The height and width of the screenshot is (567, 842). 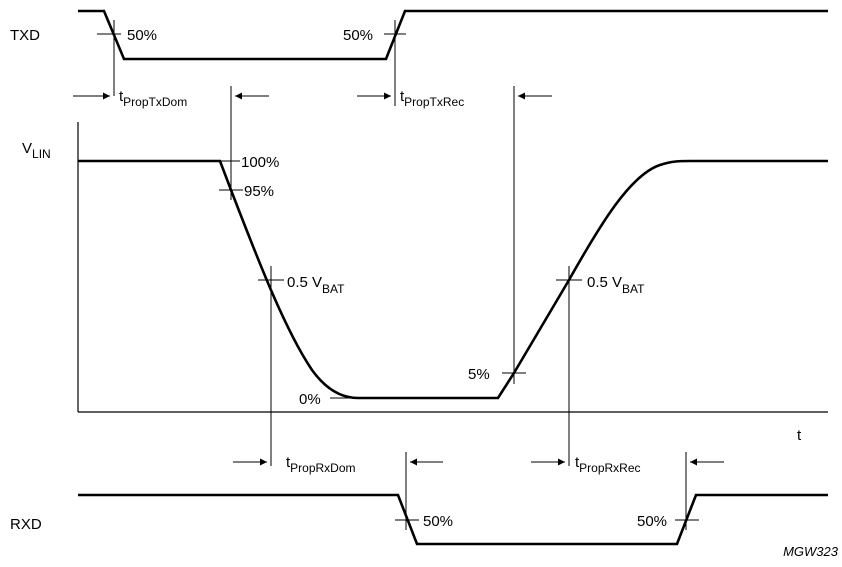 What do you see at coordinates (142, 35) in the screenshot?
I see `txd-fall-50-label: 50%` at bounding box center [142, 35].